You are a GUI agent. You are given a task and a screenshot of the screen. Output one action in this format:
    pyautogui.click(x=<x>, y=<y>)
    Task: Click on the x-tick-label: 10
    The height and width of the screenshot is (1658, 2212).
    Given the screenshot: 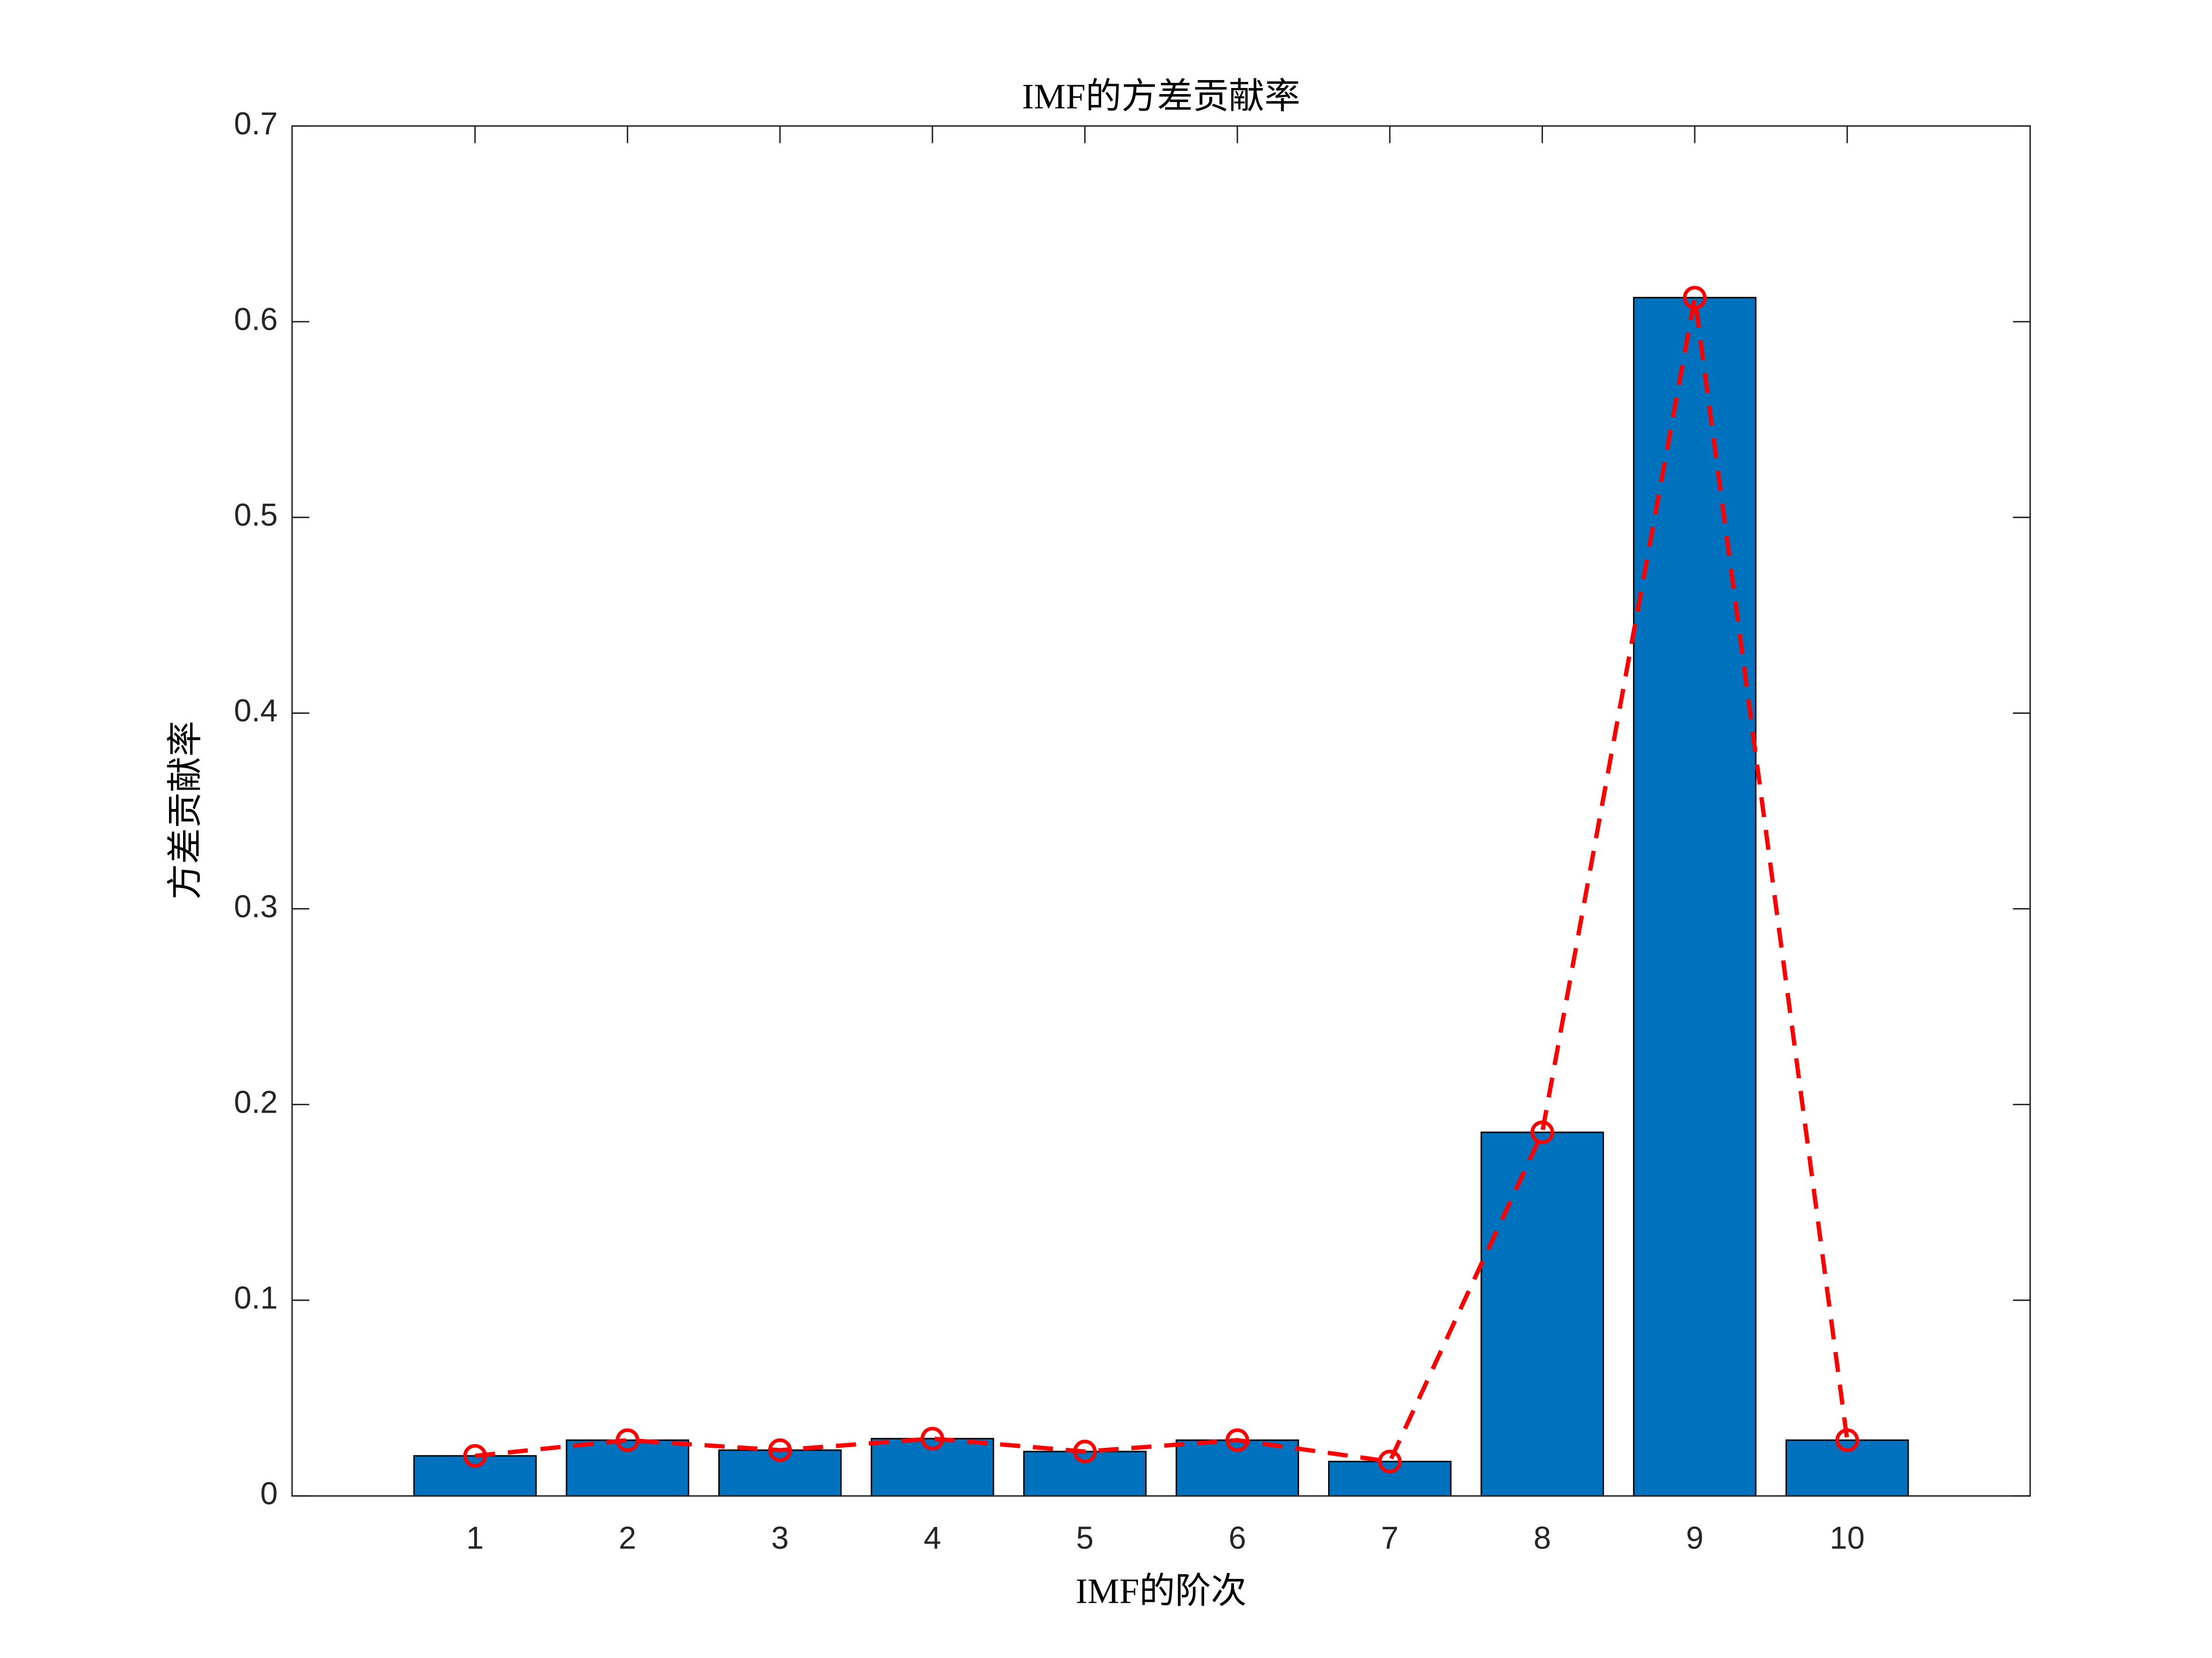 What is the action you would take?
    pyautogui.click(x=1847, y=1537)
    